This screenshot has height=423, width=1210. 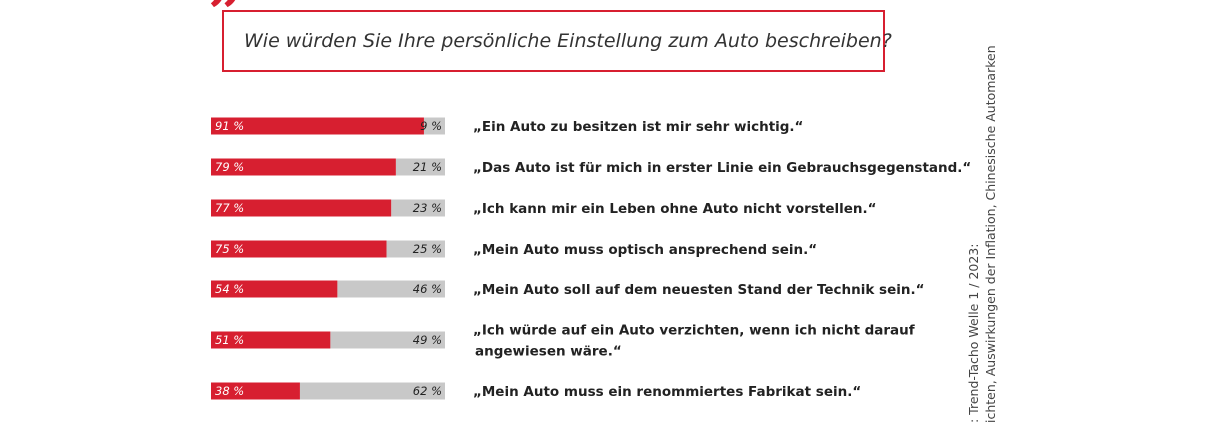 What do you see at coordinates (427, 249) in the screenshot?
I see `value-label-disagree: 25 %` at bounding box center [427, 249].